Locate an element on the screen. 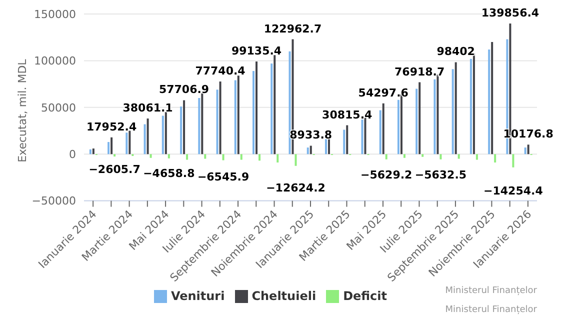  data-label: 54297.6 is located at coordinates (383, 93).